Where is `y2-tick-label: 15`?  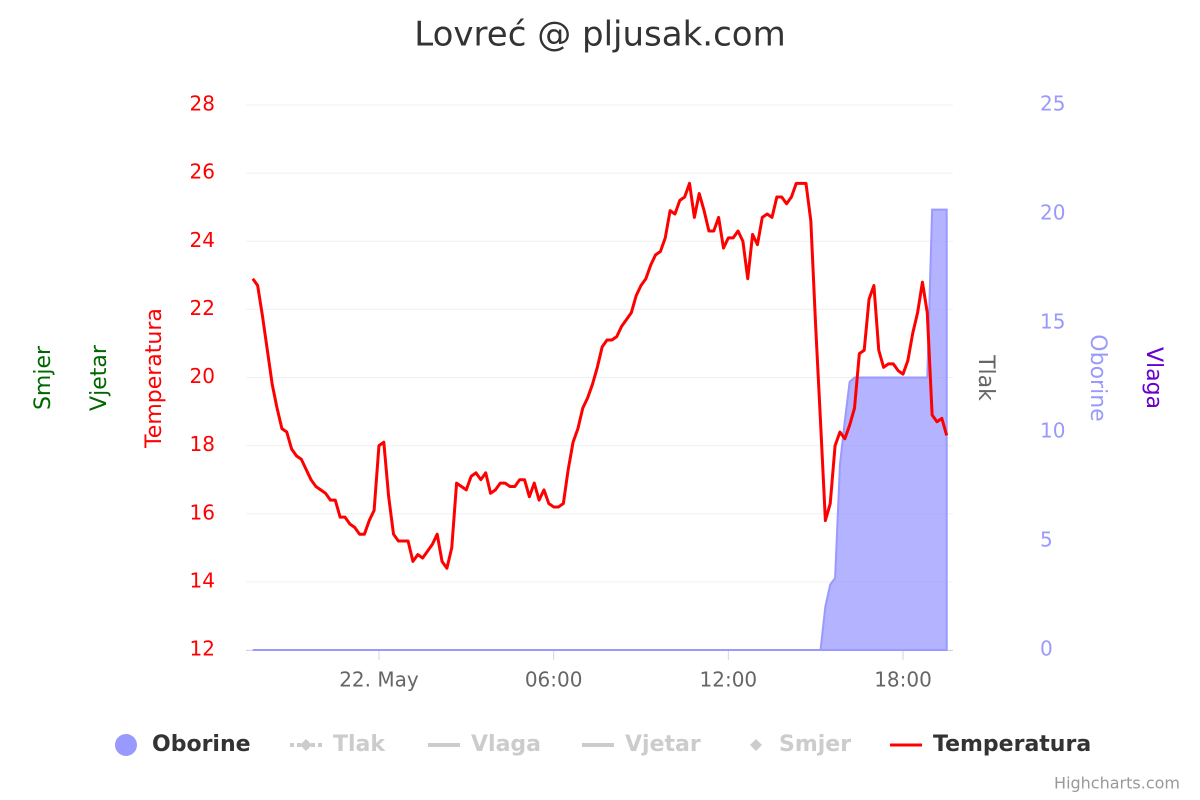 y2-tick-label: 15 is located at coordinates (1052, 322).